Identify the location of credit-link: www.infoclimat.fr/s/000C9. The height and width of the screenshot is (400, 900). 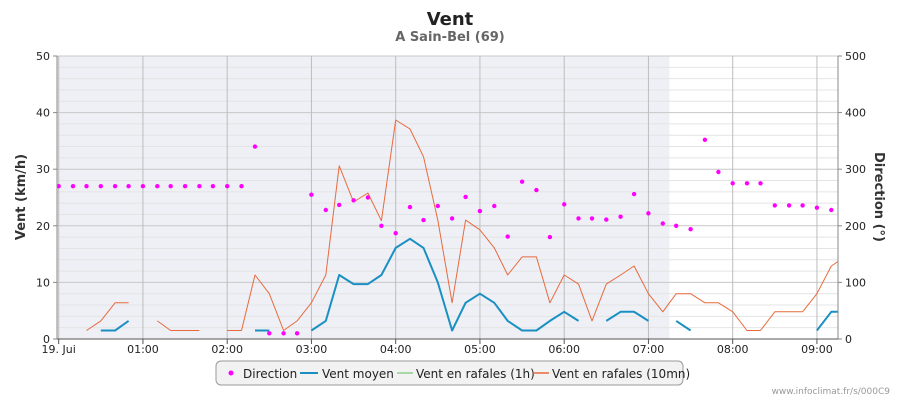
(831, 392).